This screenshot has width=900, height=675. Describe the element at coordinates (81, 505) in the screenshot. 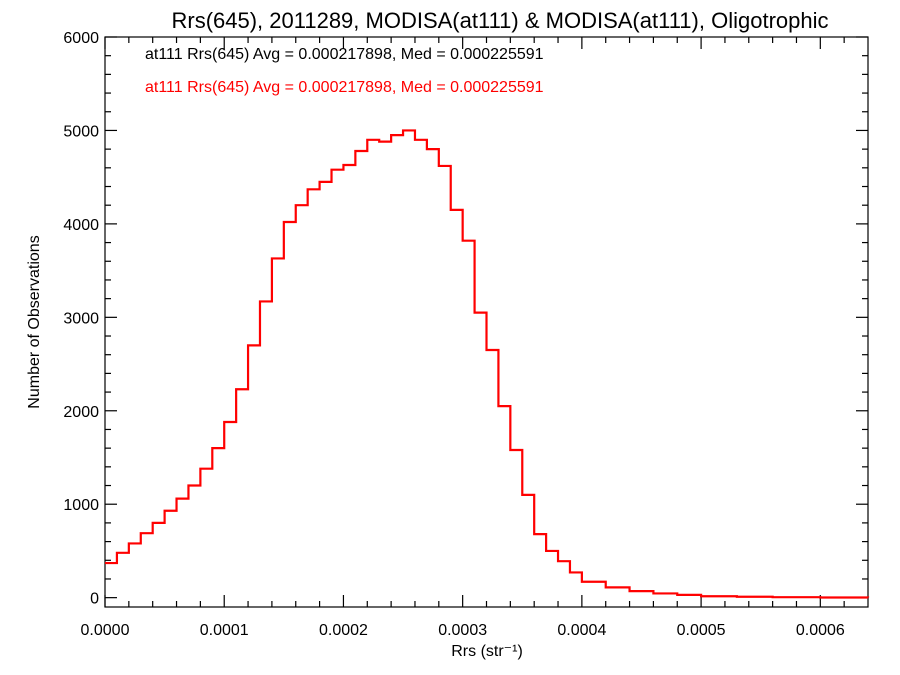

I see `y-tick-label: 1000` at that location.